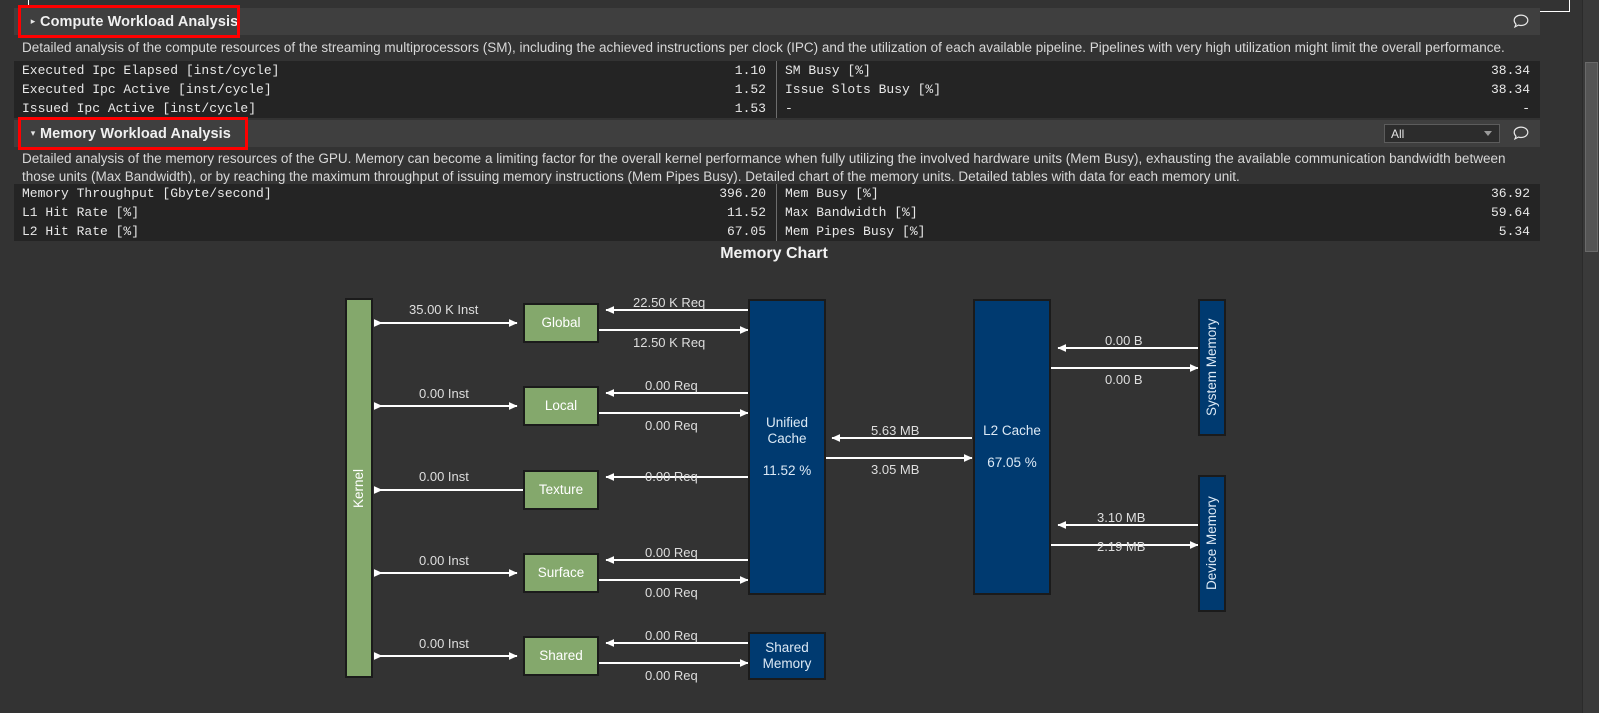  I want to click on node-unified-cache: Unified Cache 11.52 %, so click(787, 447).